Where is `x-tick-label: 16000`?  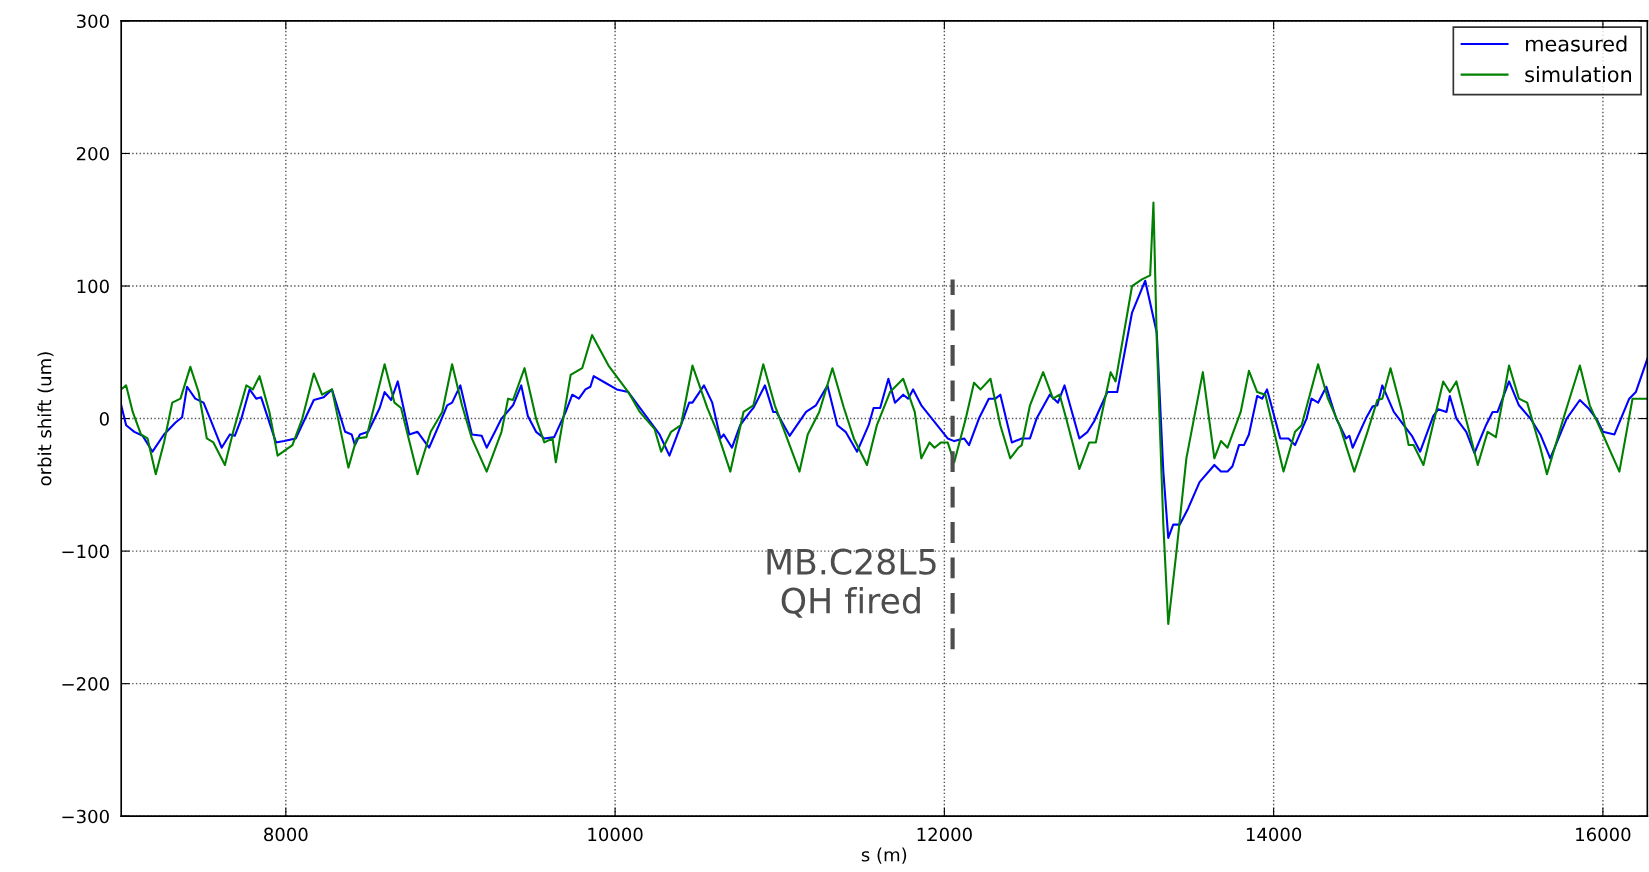 x-tick-label: 16000 is located at coordinates (1603, 834).